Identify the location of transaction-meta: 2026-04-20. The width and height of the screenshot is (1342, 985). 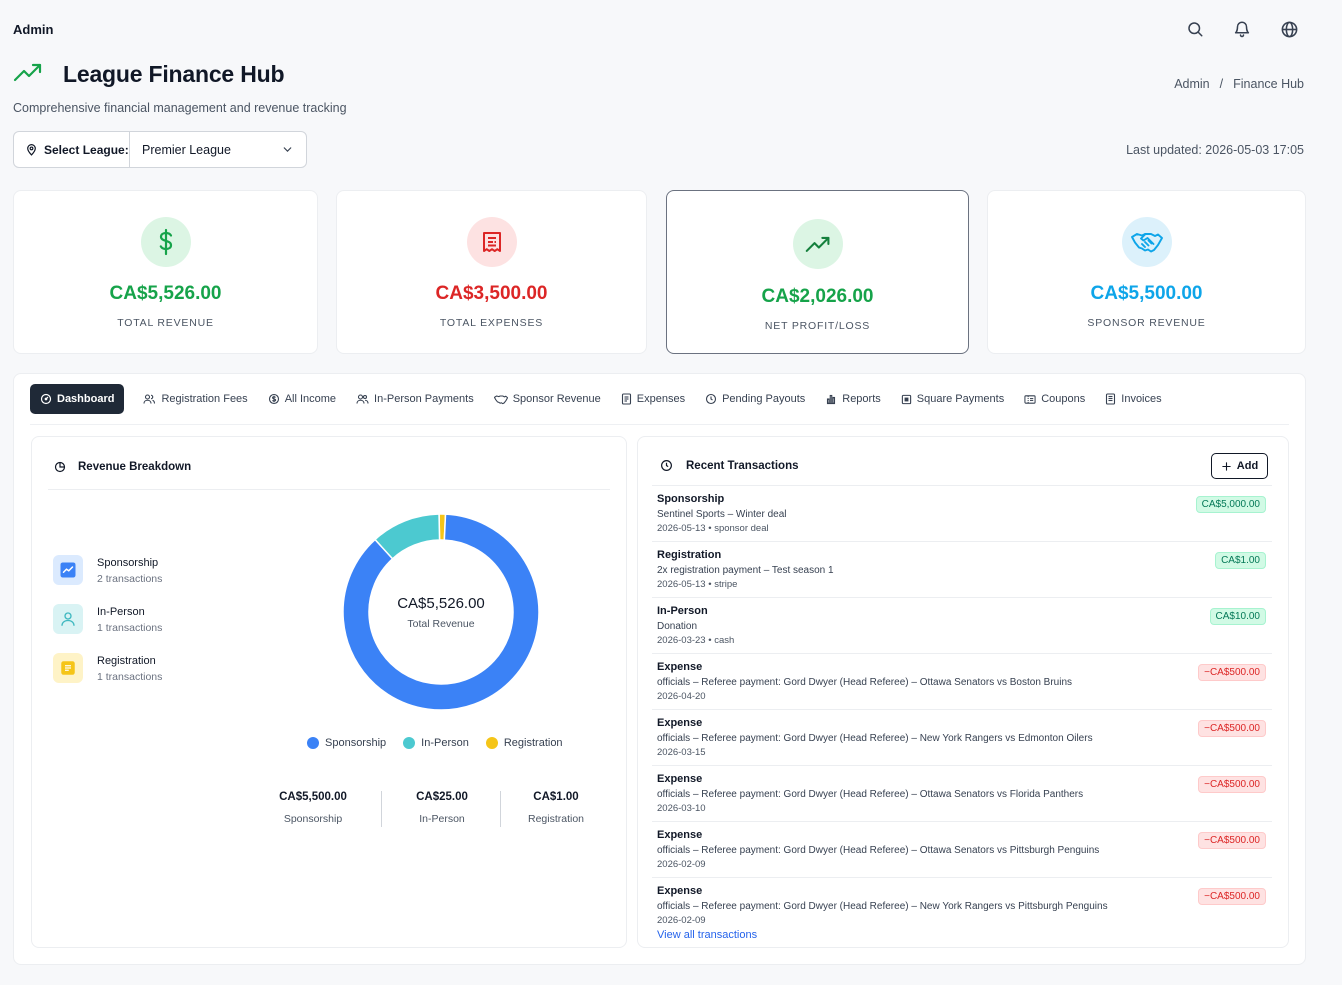
(681, 696).